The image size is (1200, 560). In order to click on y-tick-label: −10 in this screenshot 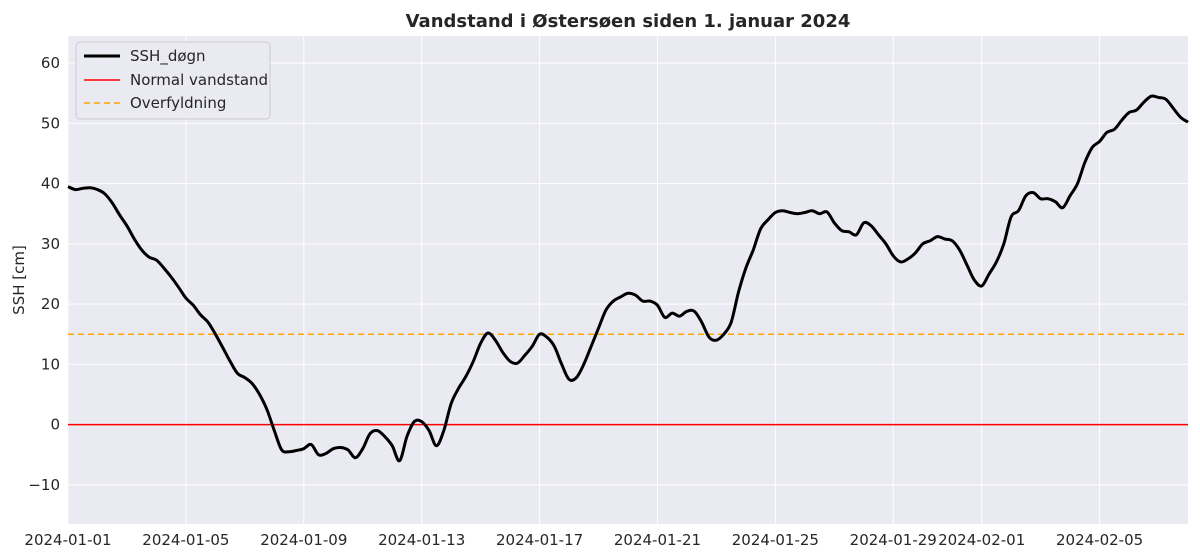, I will do `click(44, 485)`.